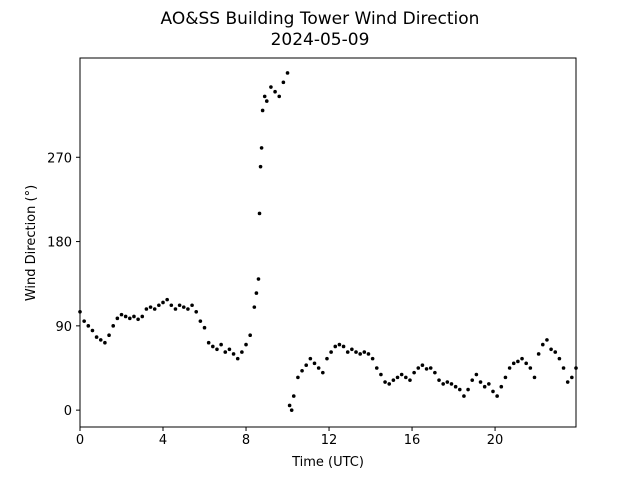 Image resolution: width=640 pixels, height=480 pixels. Describe the element at coordinates (80, 440) in the screenshot. I see `x-tick-label: 0` at that location.